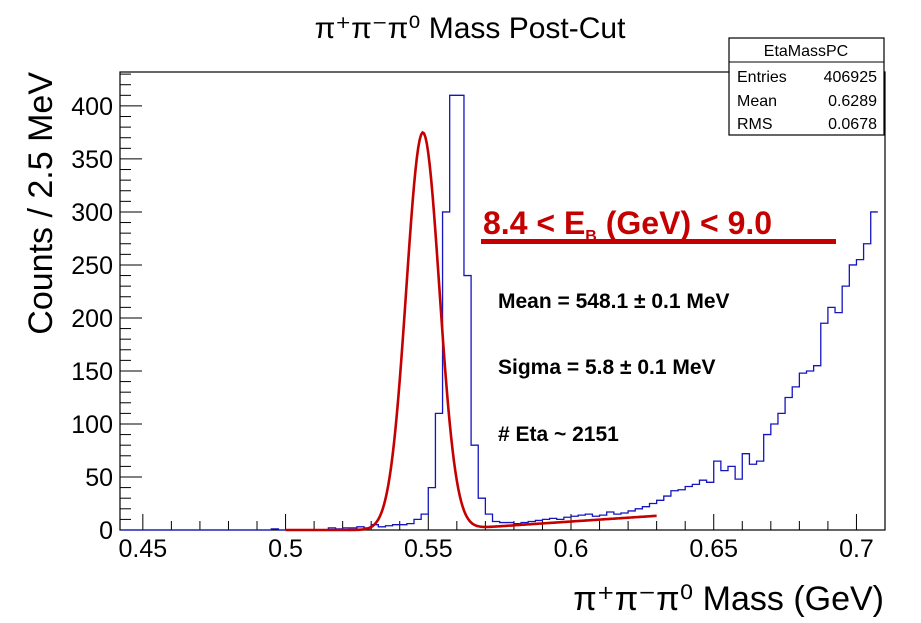  I want to click on energy-range-pre: 8.4 < E, so click(534, 223).